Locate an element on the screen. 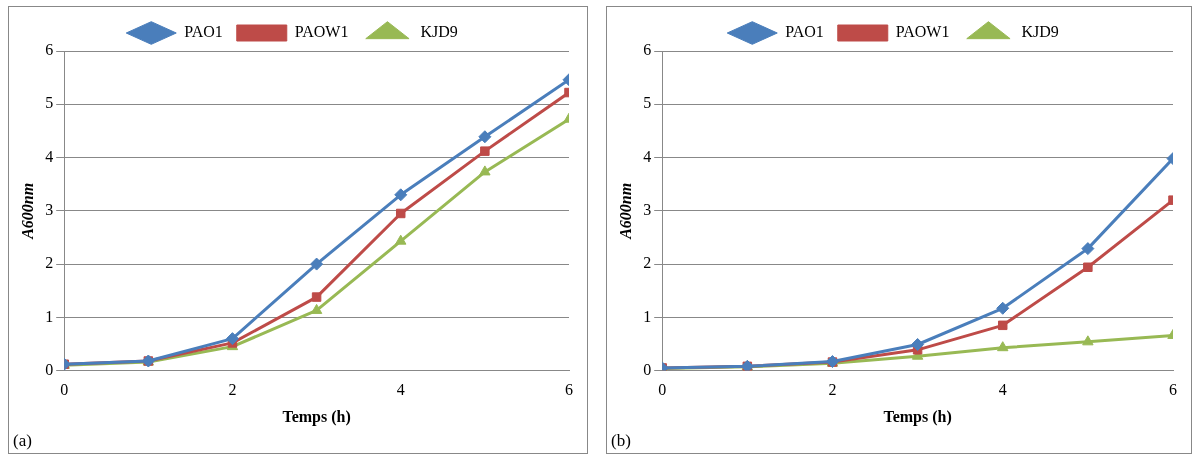  text: (a) is located at coordinates (22, 441).